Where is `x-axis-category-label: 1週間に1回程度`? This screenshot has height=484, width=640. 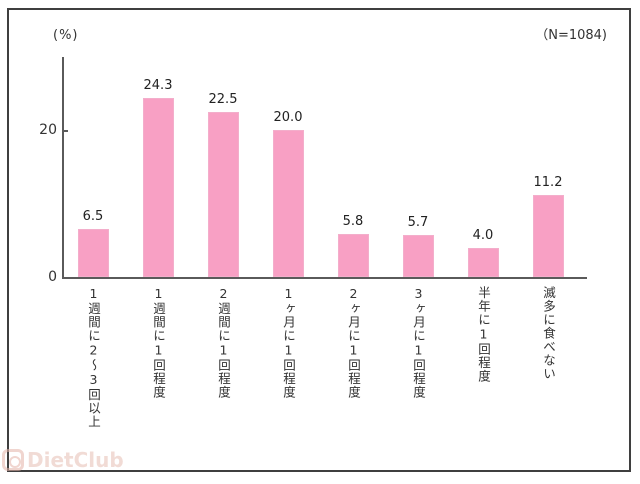 x-axis-category-label: 1週間に1回程度 is located at coordinates (158, 342).